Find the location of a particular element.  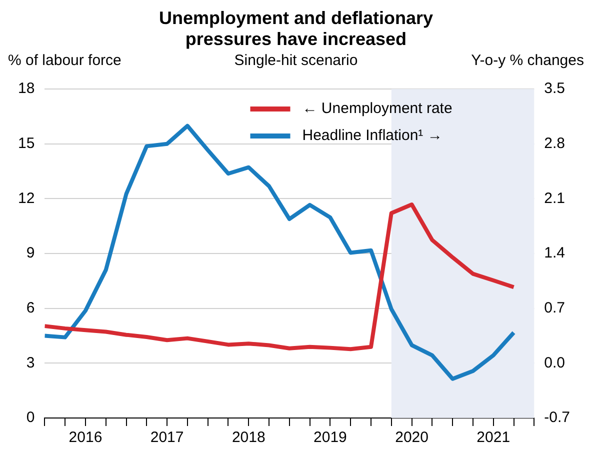

y2-tick-label: 2.1 is located at coordinates (555, 198).